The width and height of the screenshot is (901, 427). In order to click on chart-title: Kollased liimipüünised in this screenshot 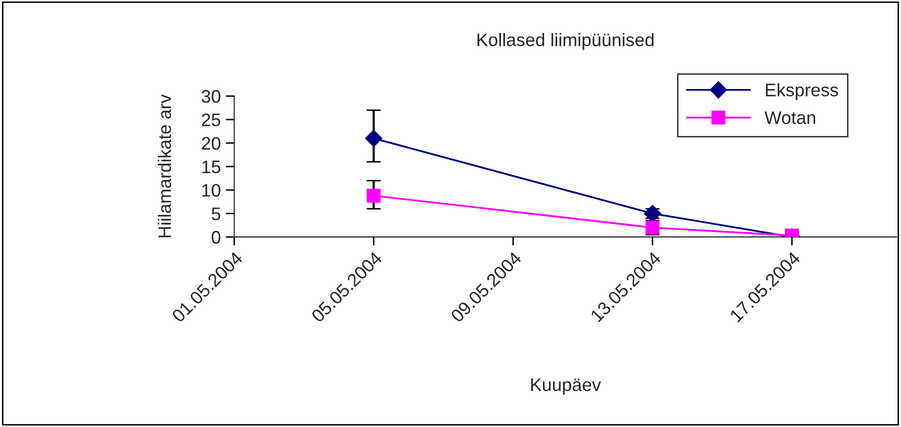, I will do `click(566, 41)`.